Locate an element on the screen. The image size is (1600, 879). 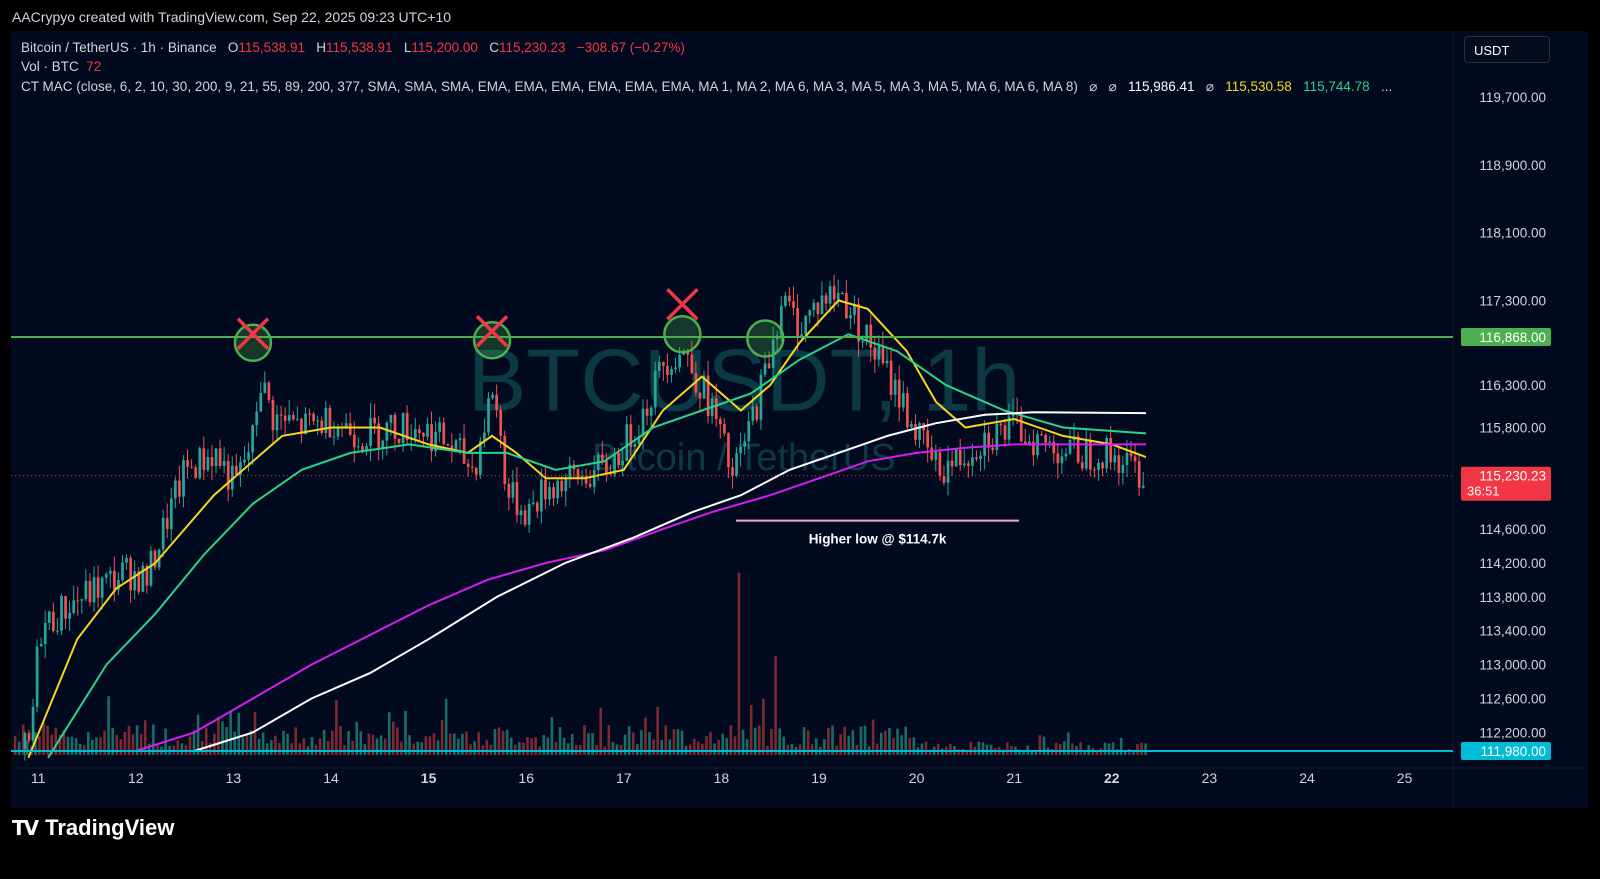
indicator-value-white: 115,986.41 is located at coordinates (1161, 86).